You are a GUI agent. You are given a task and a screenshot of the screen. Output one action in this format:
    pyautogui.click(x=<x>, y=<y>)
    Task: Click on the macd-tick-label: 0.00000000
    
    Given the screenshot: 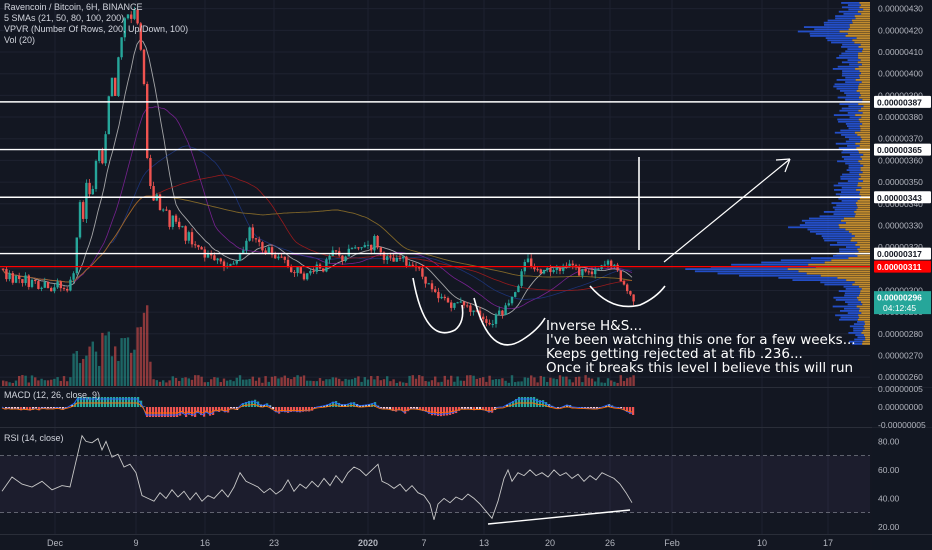 What is the action you would take?
    pyautogui.click(x=900, y=407)
    